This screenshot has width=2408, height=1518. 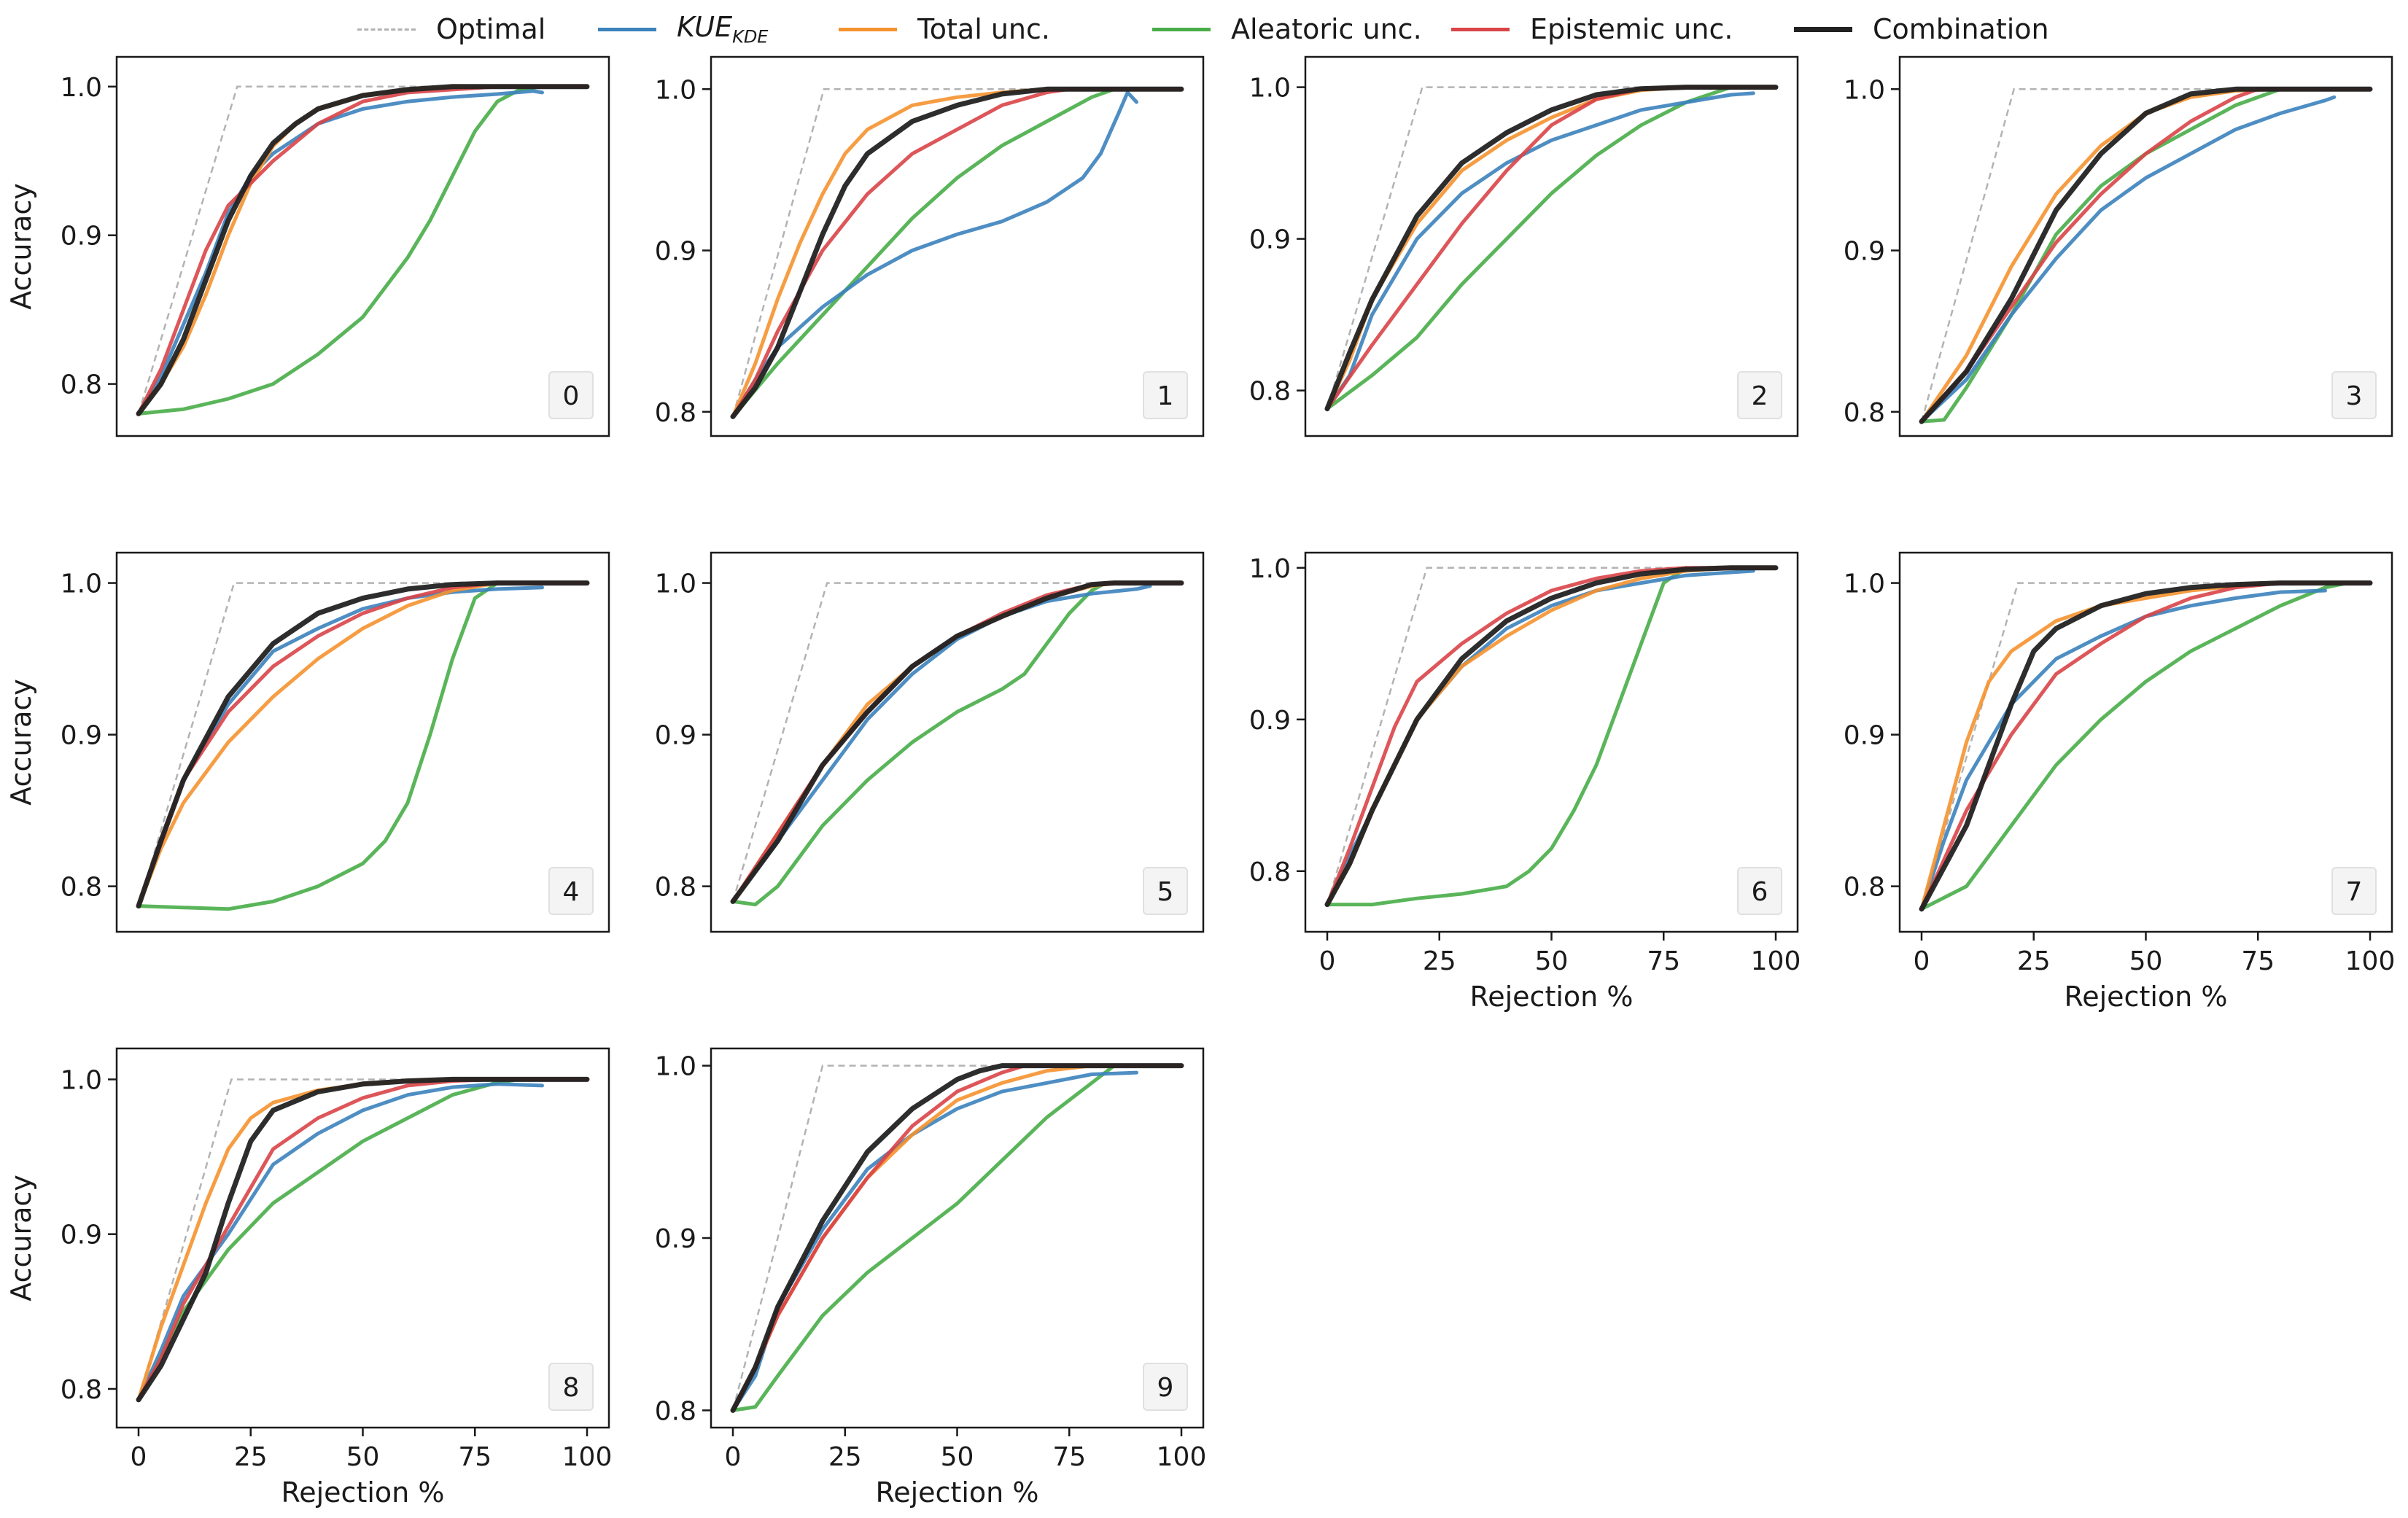 I want to click on panel-0: 0.8 0.9 1.0 Accuracy 0, so click(x=307, y=246).